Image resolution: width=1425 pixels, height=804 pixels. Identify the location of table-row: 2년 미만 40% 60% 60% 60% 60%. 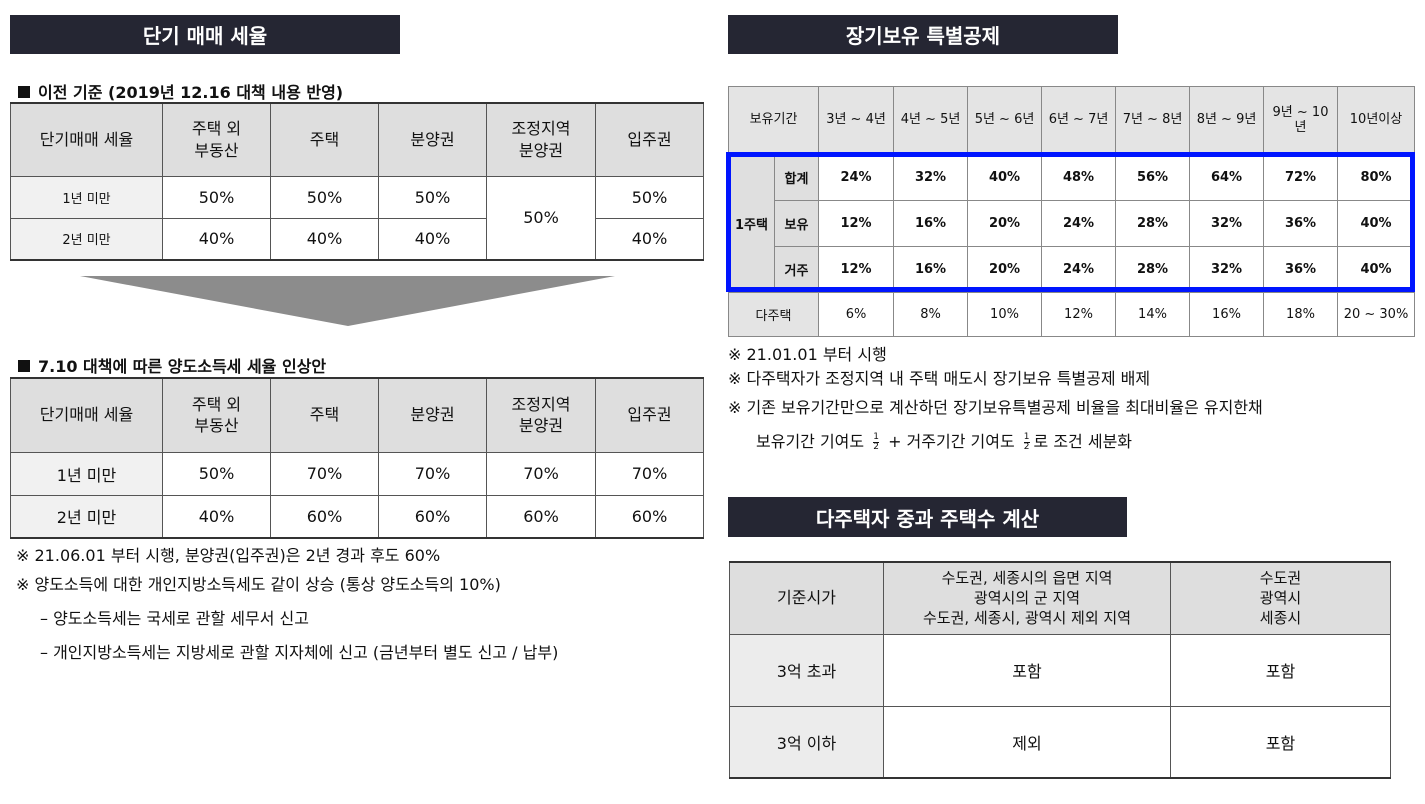
(357, 516).